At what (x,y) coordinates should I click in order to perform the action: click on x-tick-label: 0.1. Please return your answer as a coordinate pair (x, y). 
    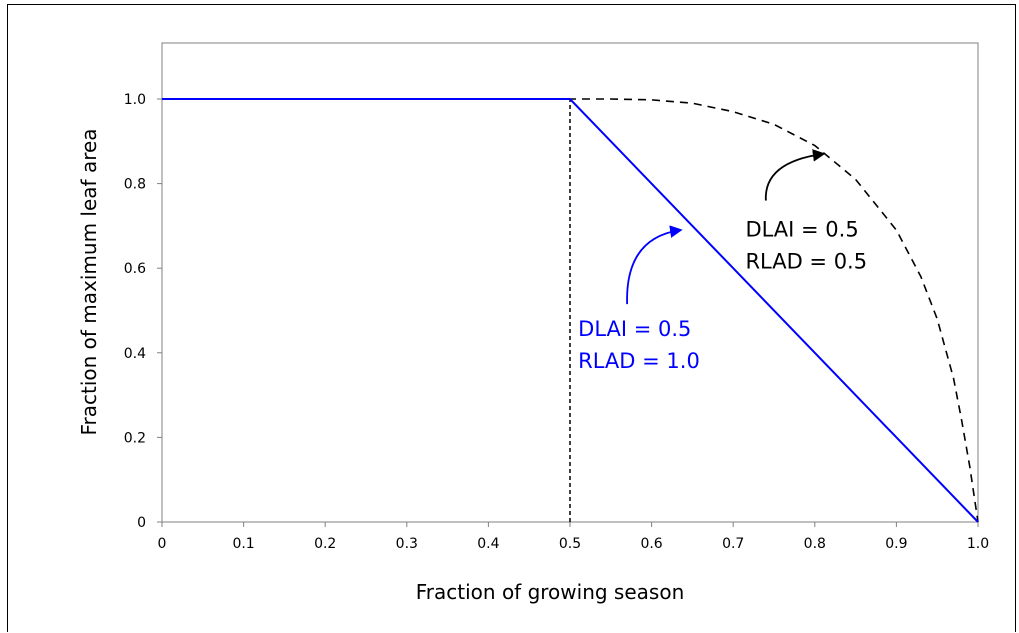
    Looking at the image, I should click on (243, 544).